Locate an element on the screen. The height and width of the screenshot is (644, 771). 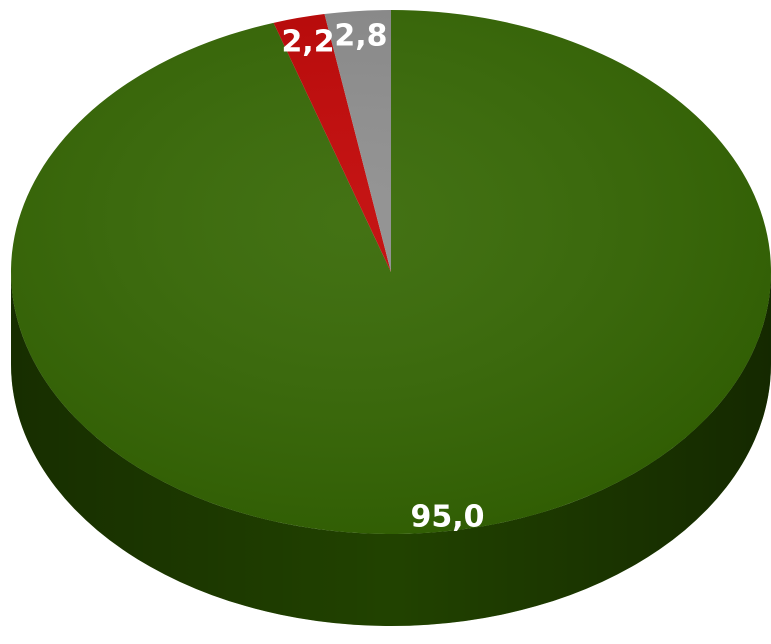
data-label: 95,0 is located at coordinates (447, 516).